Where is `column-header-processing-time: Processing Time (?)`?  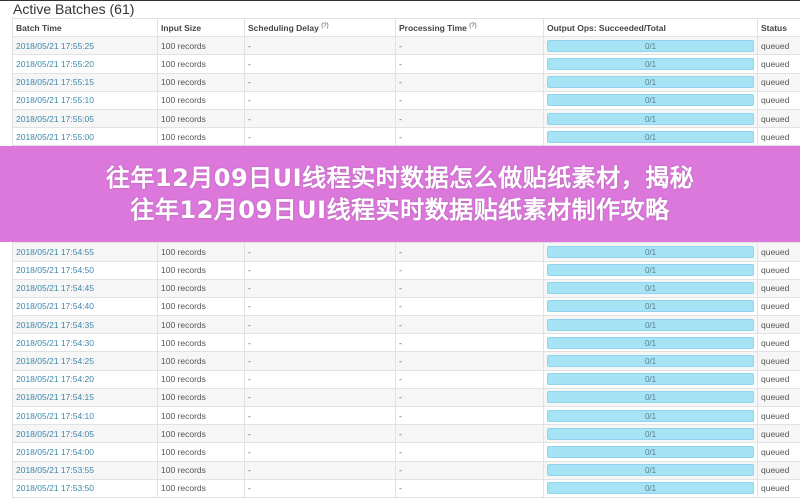
column-header-processing-time: Processing Time (?) is located at coordinates (470, 28).